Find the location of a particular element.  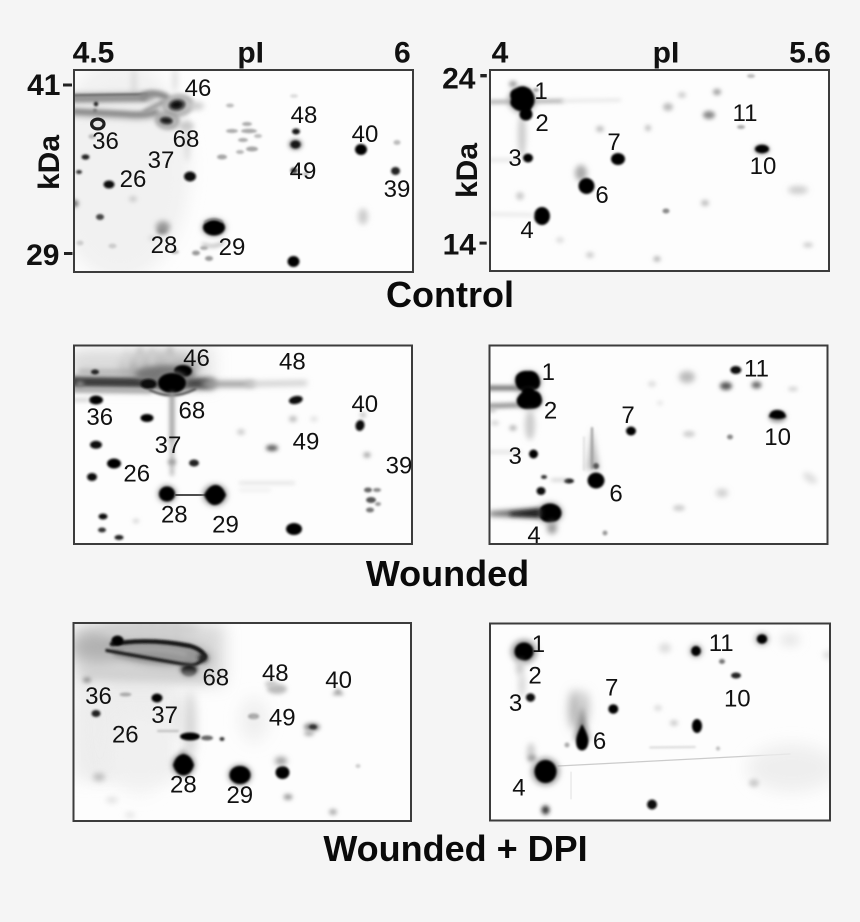

svg-text: 24 is located at coordinates (459, 79).